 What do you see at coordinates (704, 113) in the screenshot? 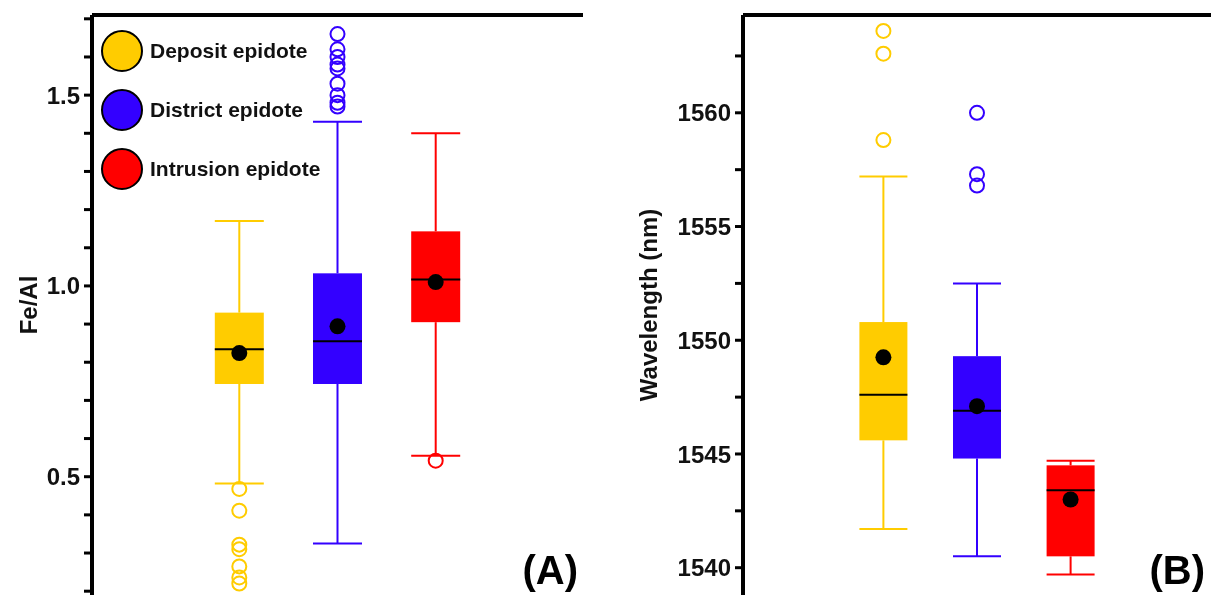
I see `y-tick-label: 1560` at bounding box center [704, 113].